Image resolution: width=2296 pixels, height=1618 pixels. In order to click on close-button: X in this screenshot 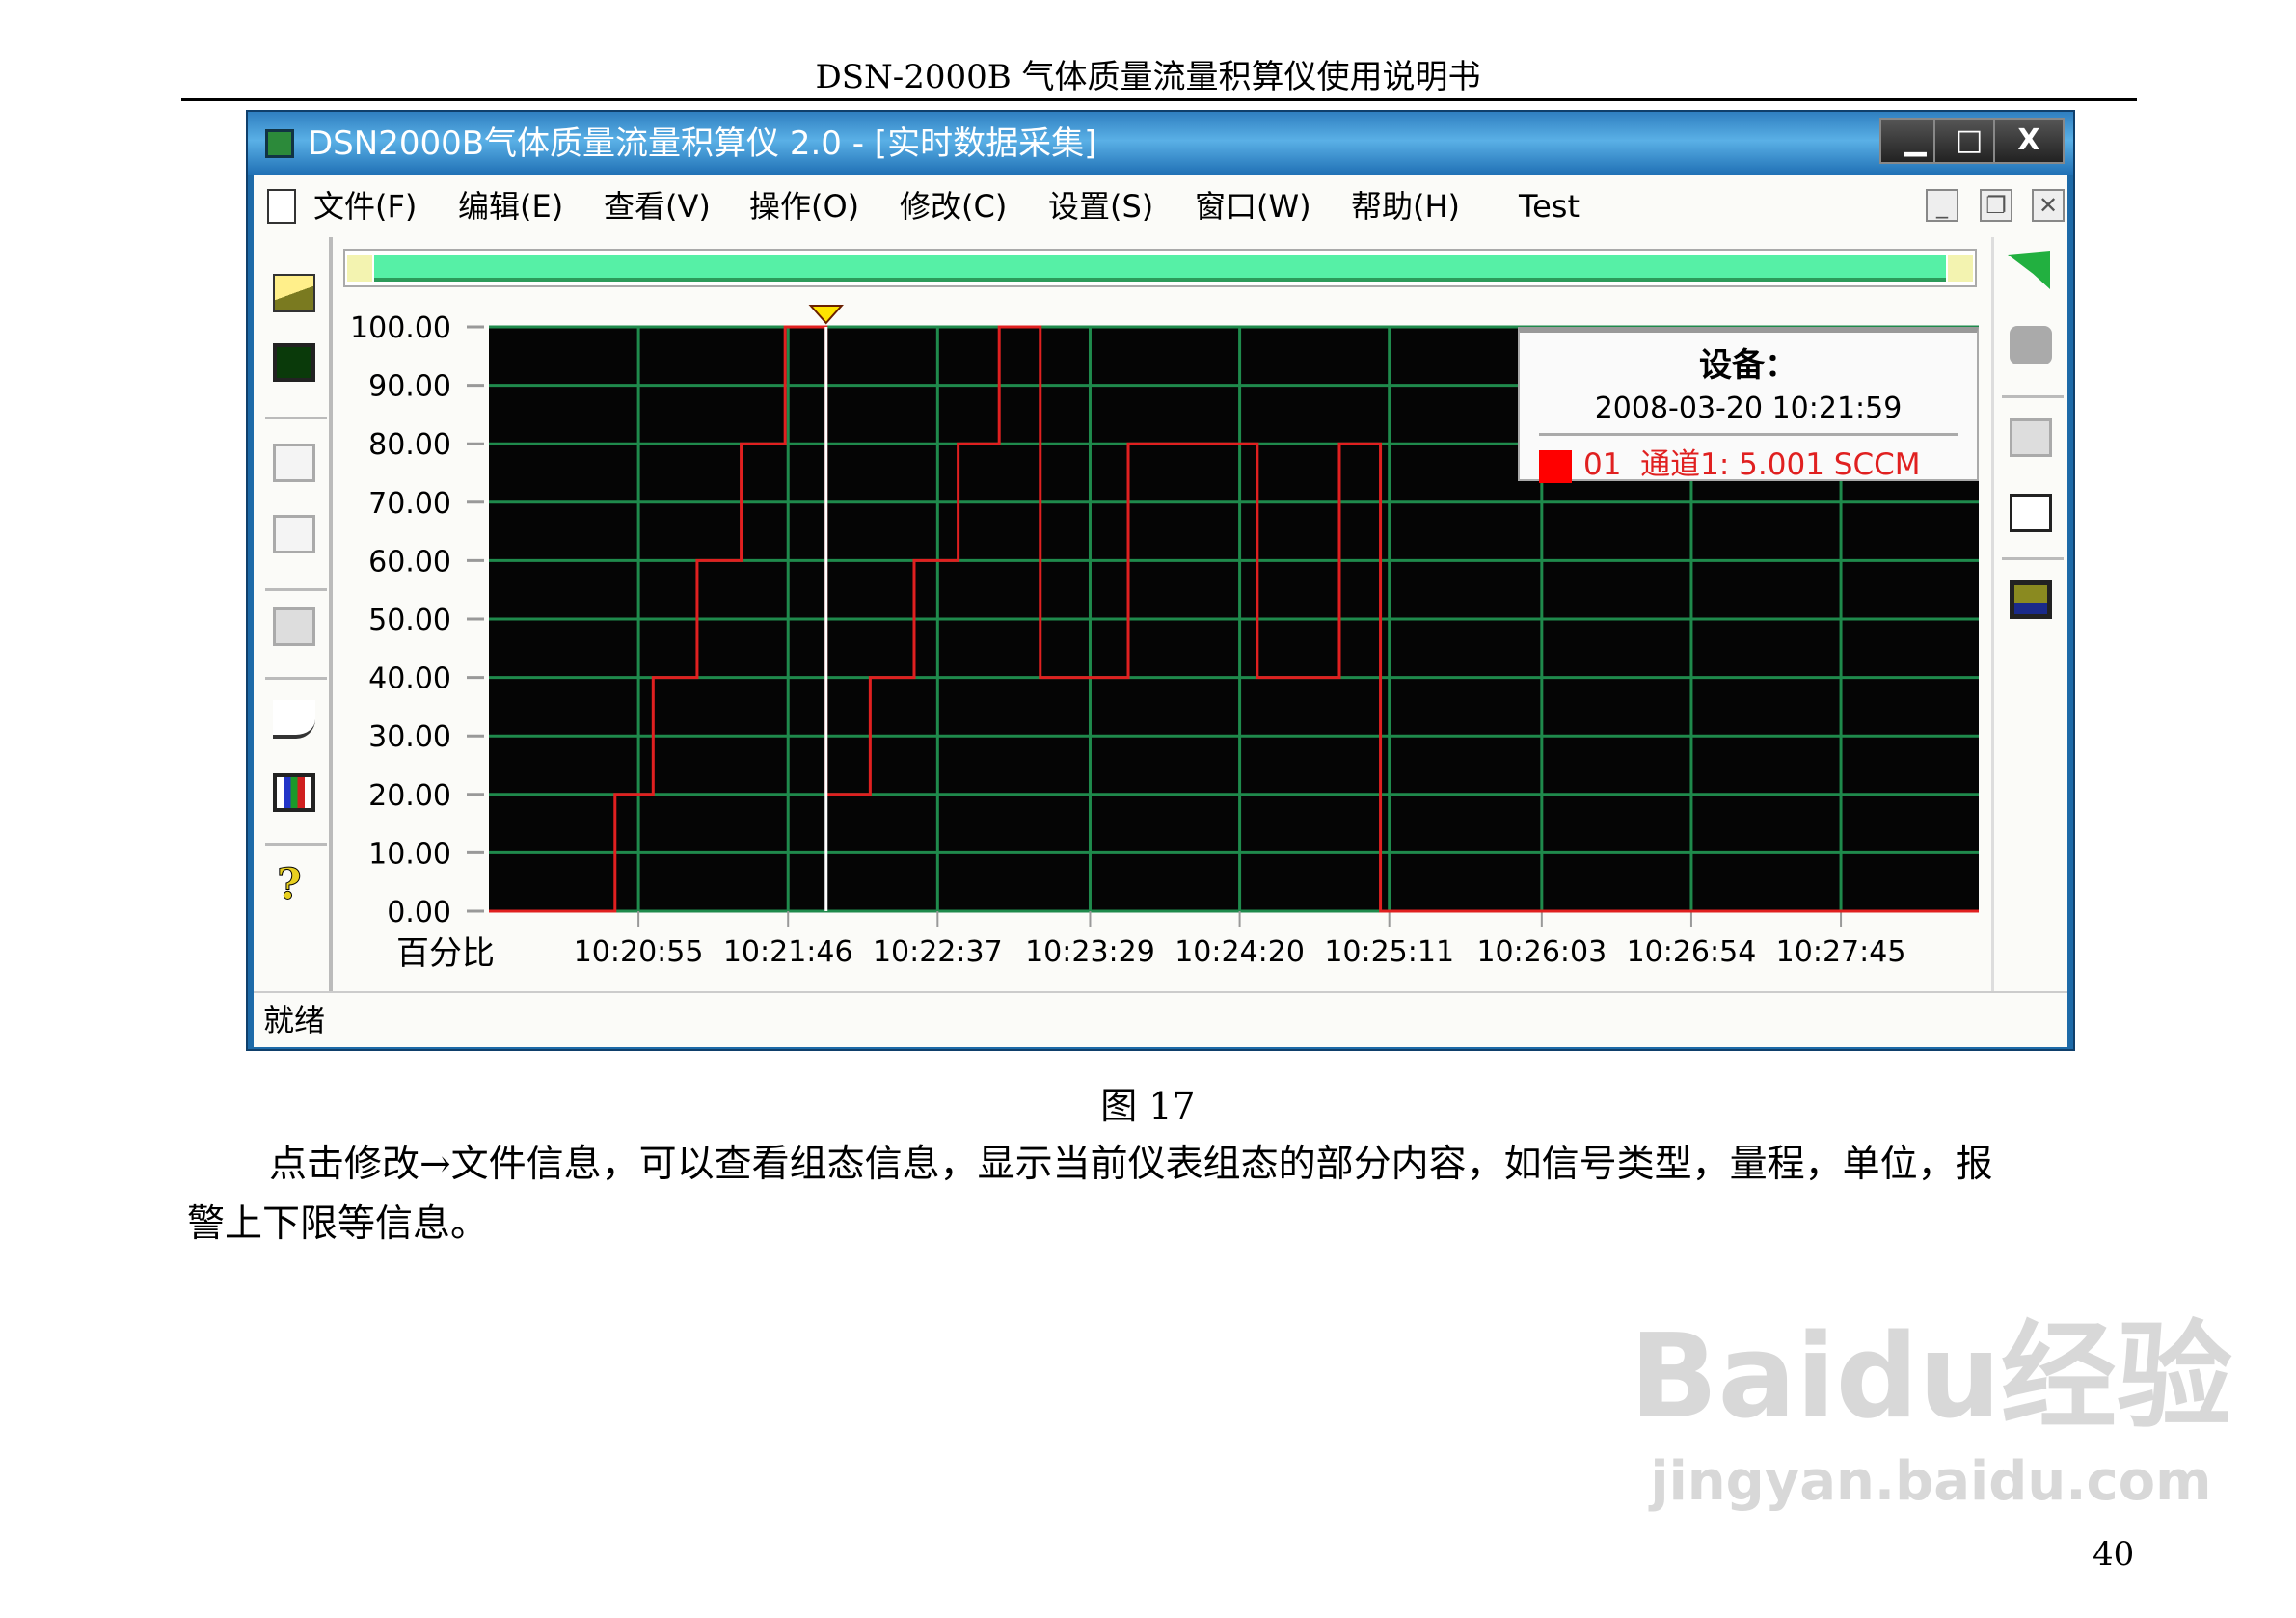, I will do `click(2029, 141)`.